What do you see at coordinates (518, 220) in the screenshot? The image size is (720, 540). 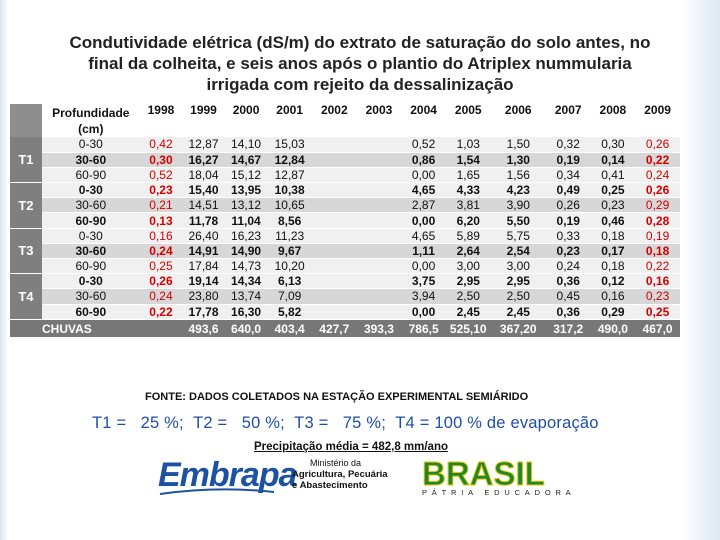 I see `value-cell: 5,50` at bounding box center [518, 220].